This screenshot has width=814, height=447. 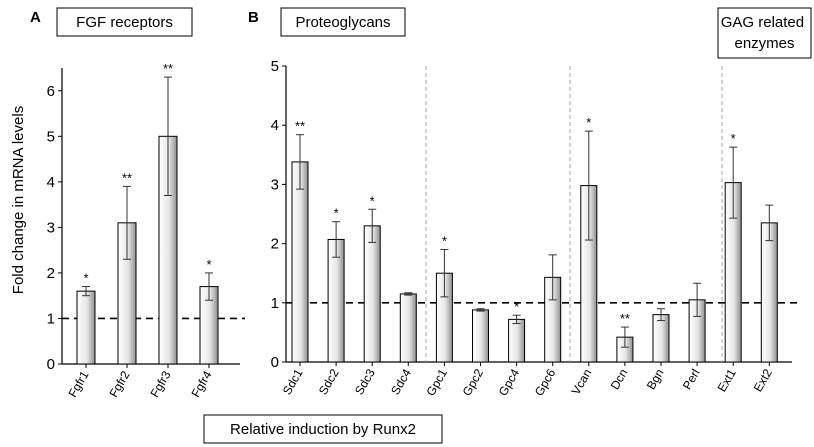 I want to click on gag-enzymes-box, so click(x=764, y=33).